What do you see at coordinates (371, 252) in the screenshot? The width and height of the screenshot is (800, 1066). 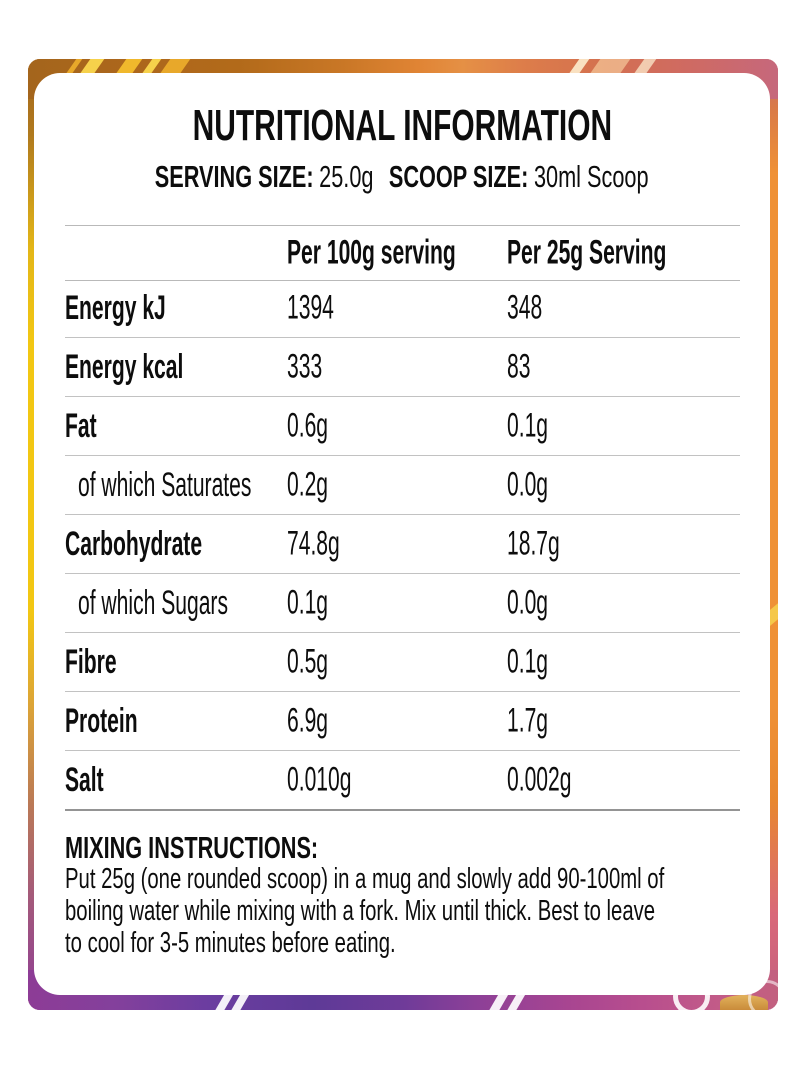 I see `column-header-per-100g: Per 100g serving` at bounding box center [371, 252].